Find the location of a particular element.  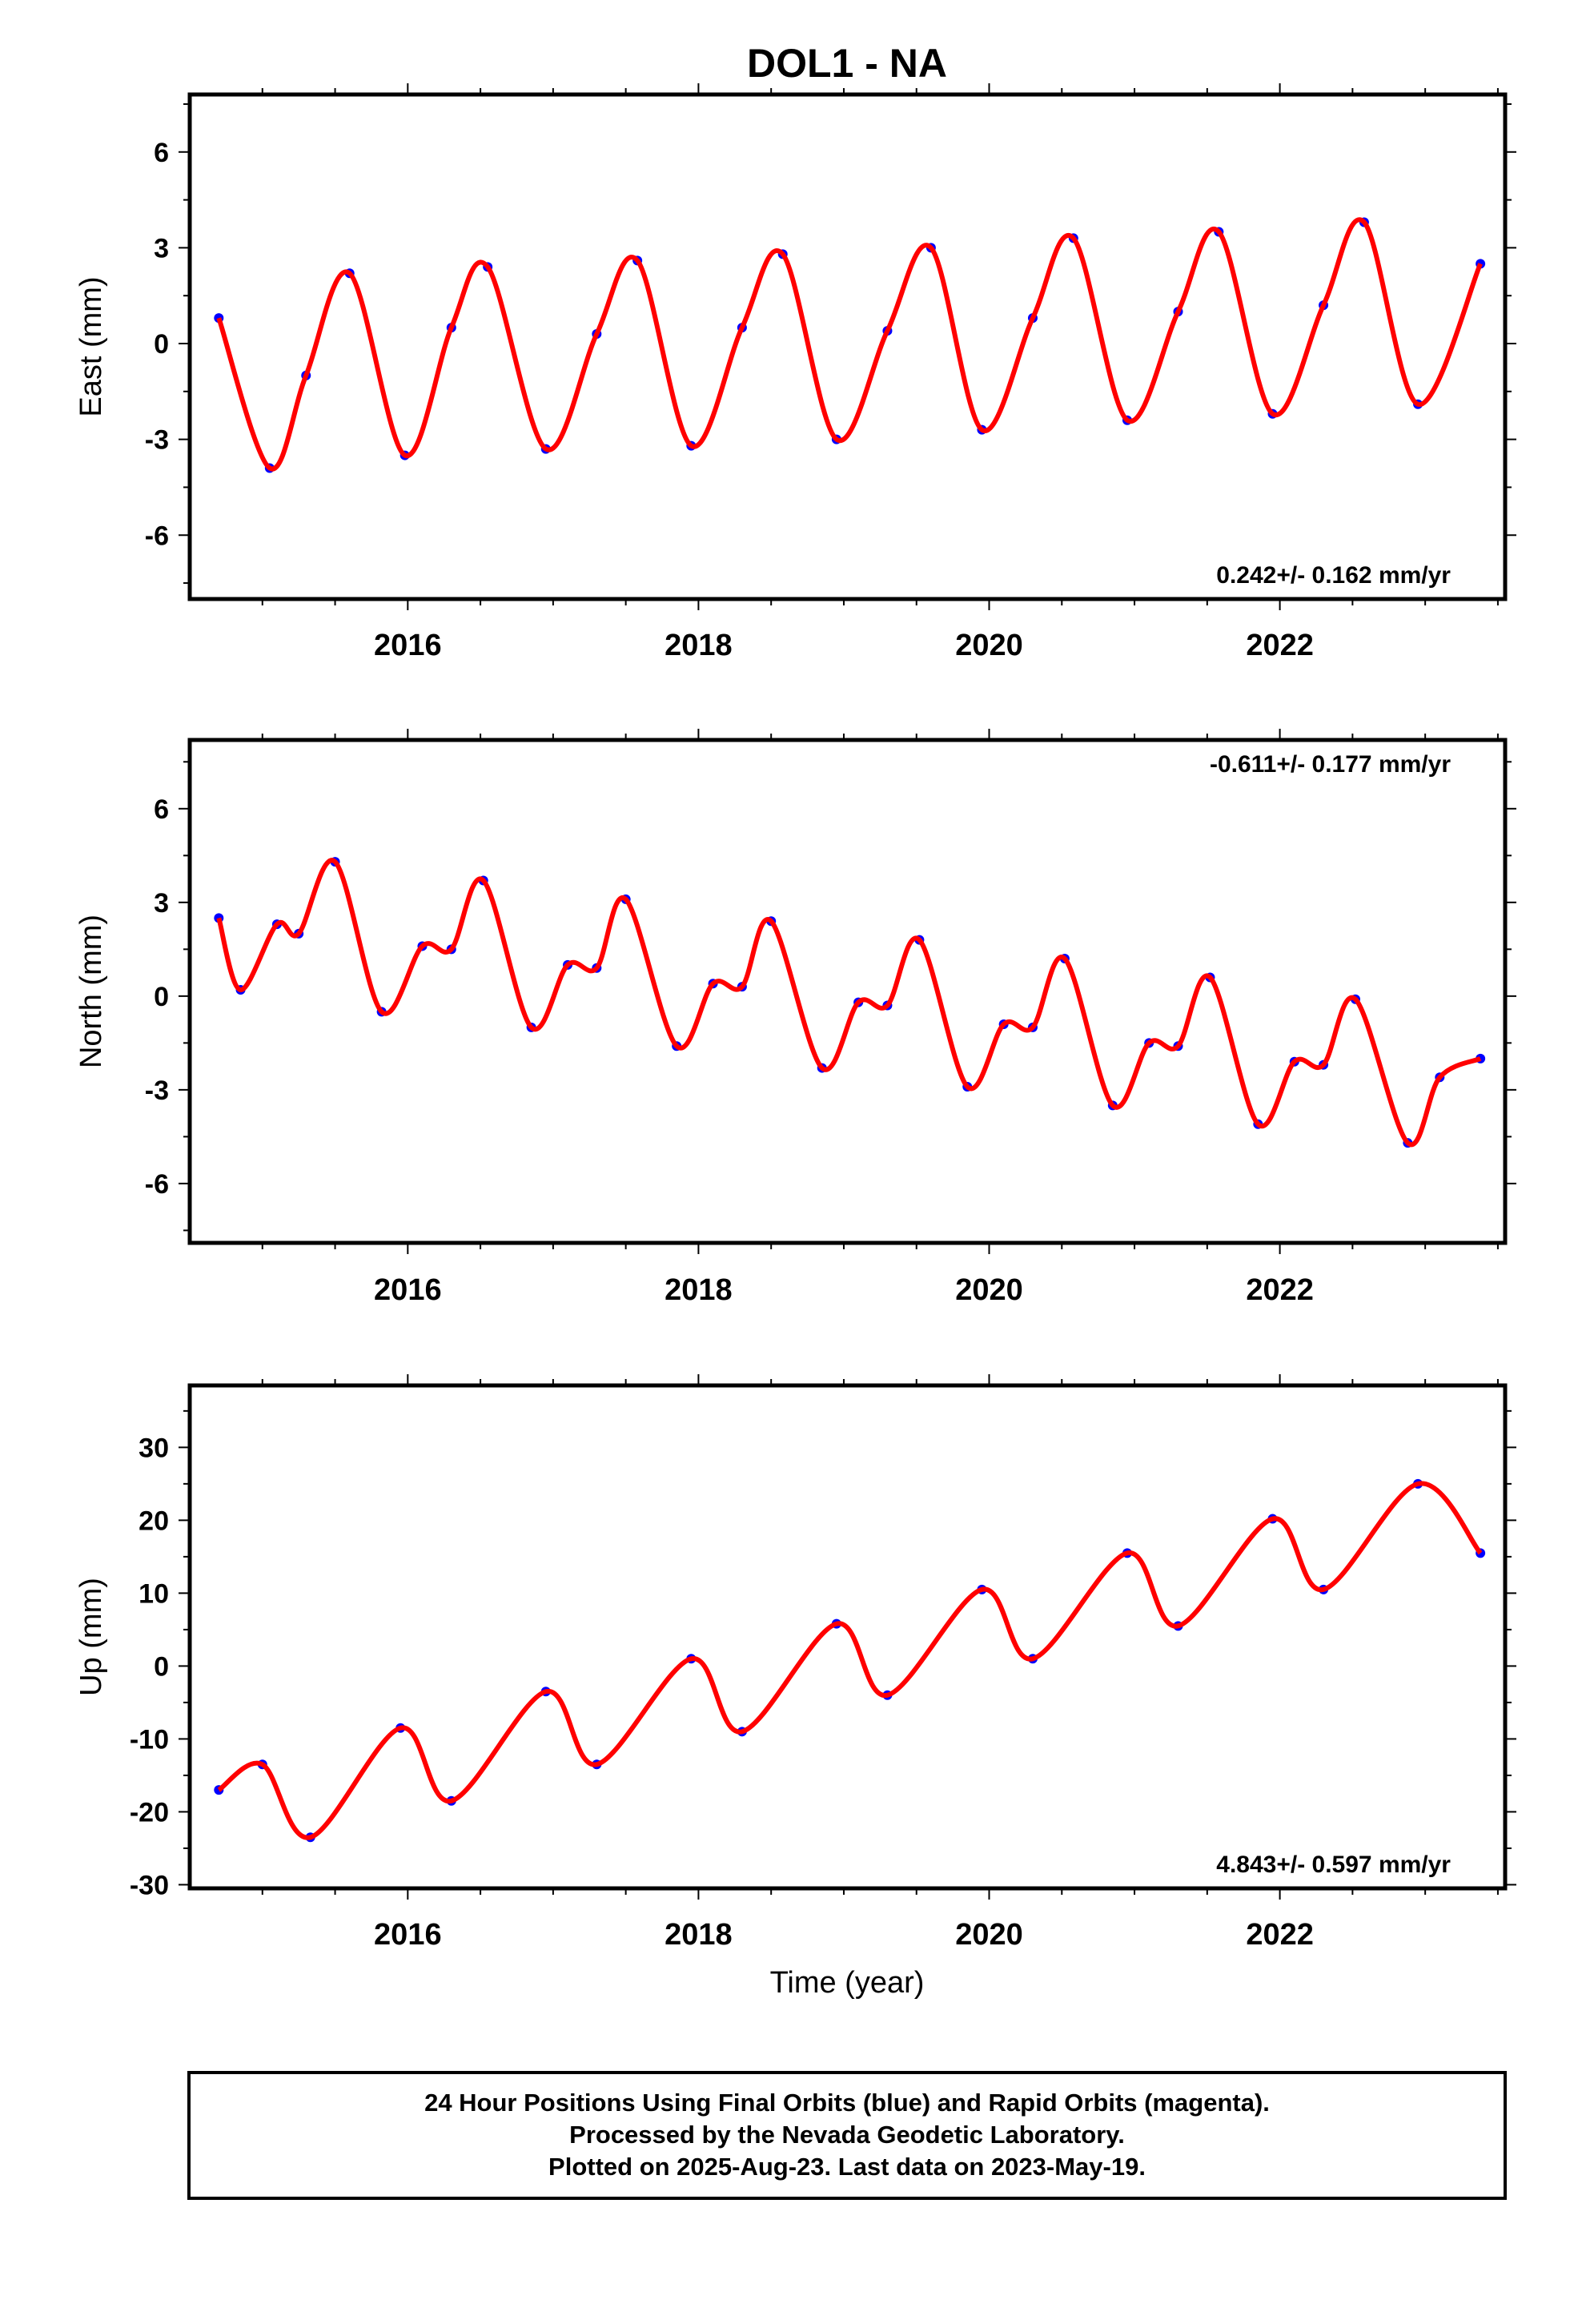

figure-title: DOL1 - NA is located at coordinates (847, 63).